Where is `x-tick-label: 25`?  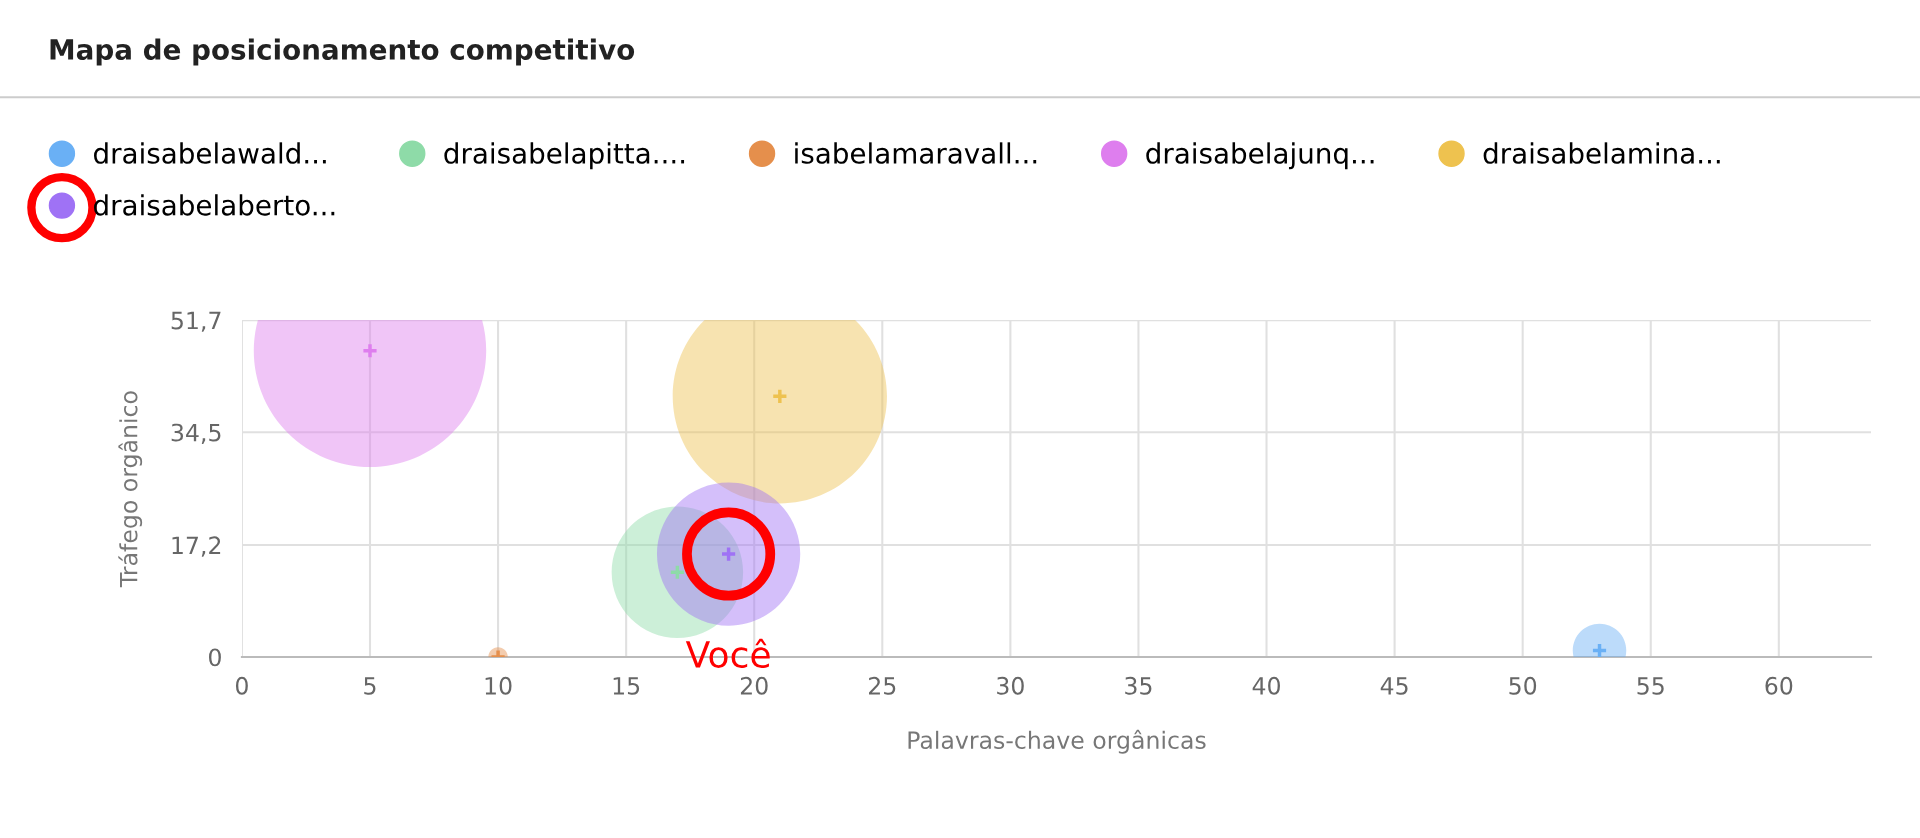 x-tick-label: 25 is located at coordinates (882, 685).